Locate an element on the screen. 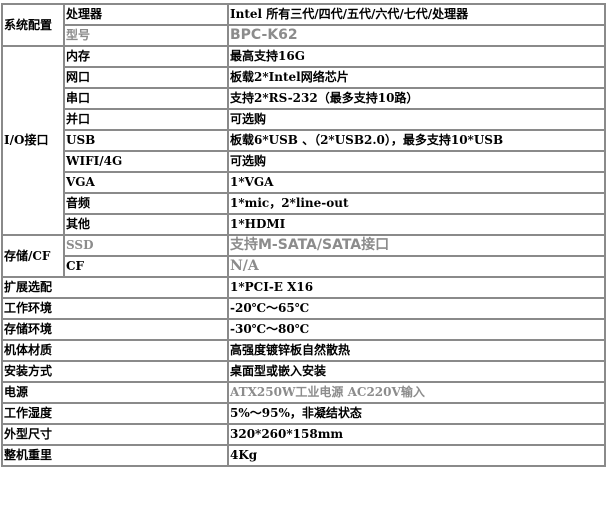 This screenshot has height=511, width=607. spec-label: 型号 is located at coordinates (146, 35).